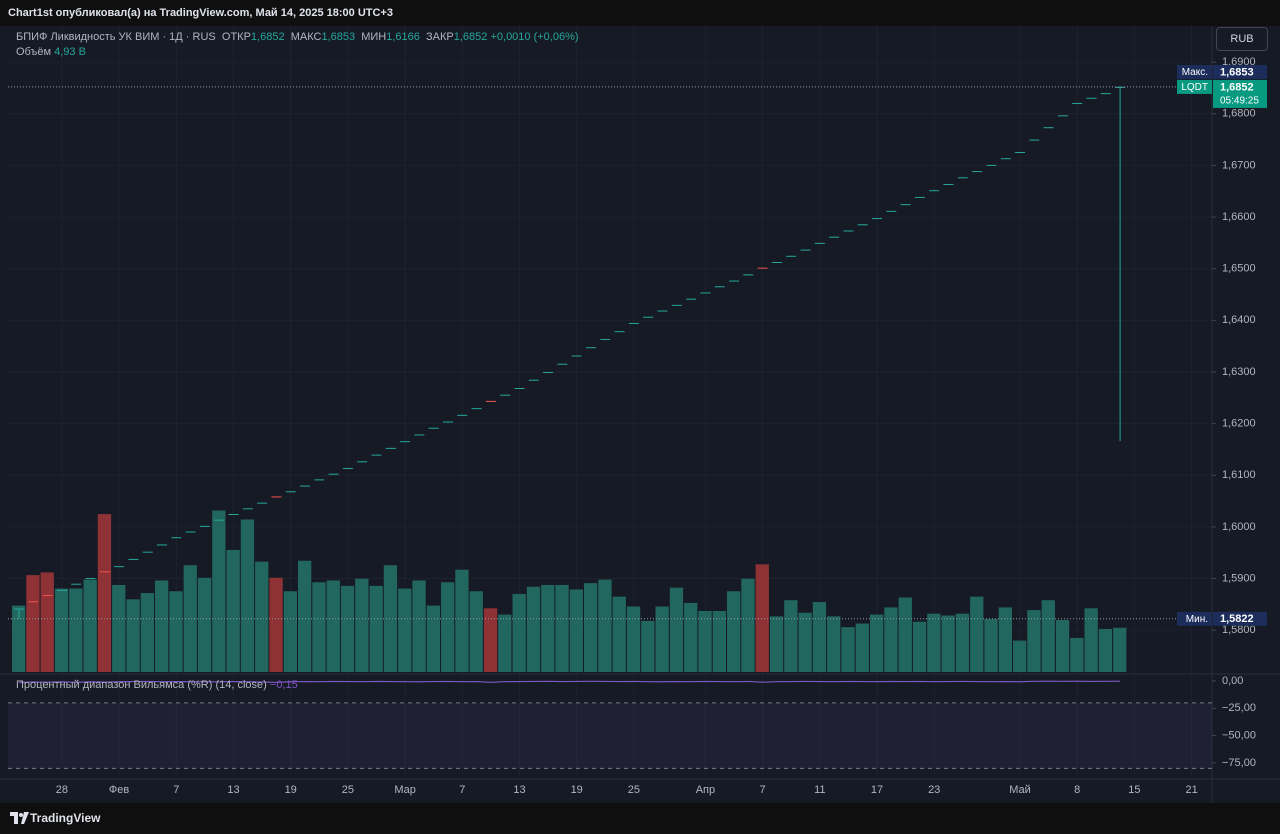  I want to click on price-label-name-box, so click(1194, 71).